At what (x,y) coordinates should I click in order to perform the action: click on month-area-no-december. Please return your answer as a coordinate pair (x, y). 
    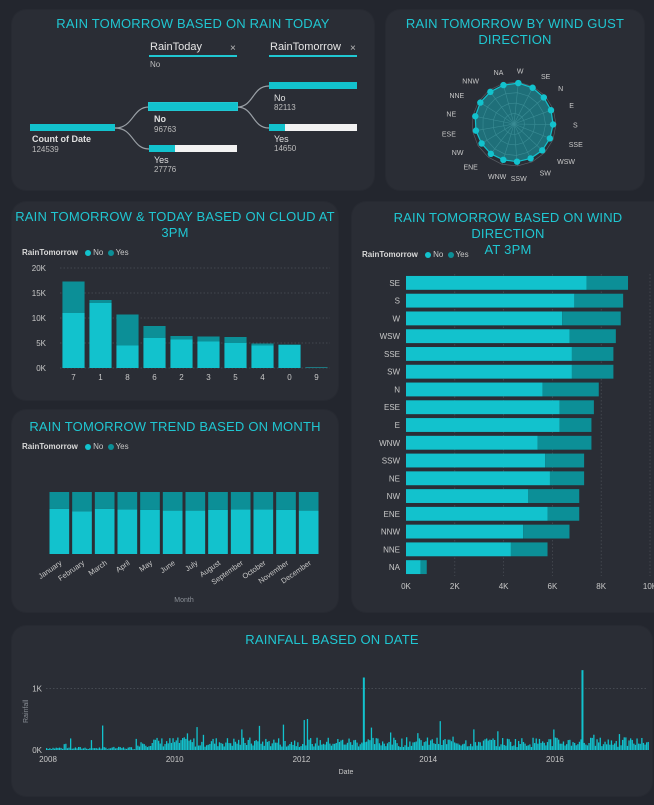
    Looking at the image, I should click on (308, 532).